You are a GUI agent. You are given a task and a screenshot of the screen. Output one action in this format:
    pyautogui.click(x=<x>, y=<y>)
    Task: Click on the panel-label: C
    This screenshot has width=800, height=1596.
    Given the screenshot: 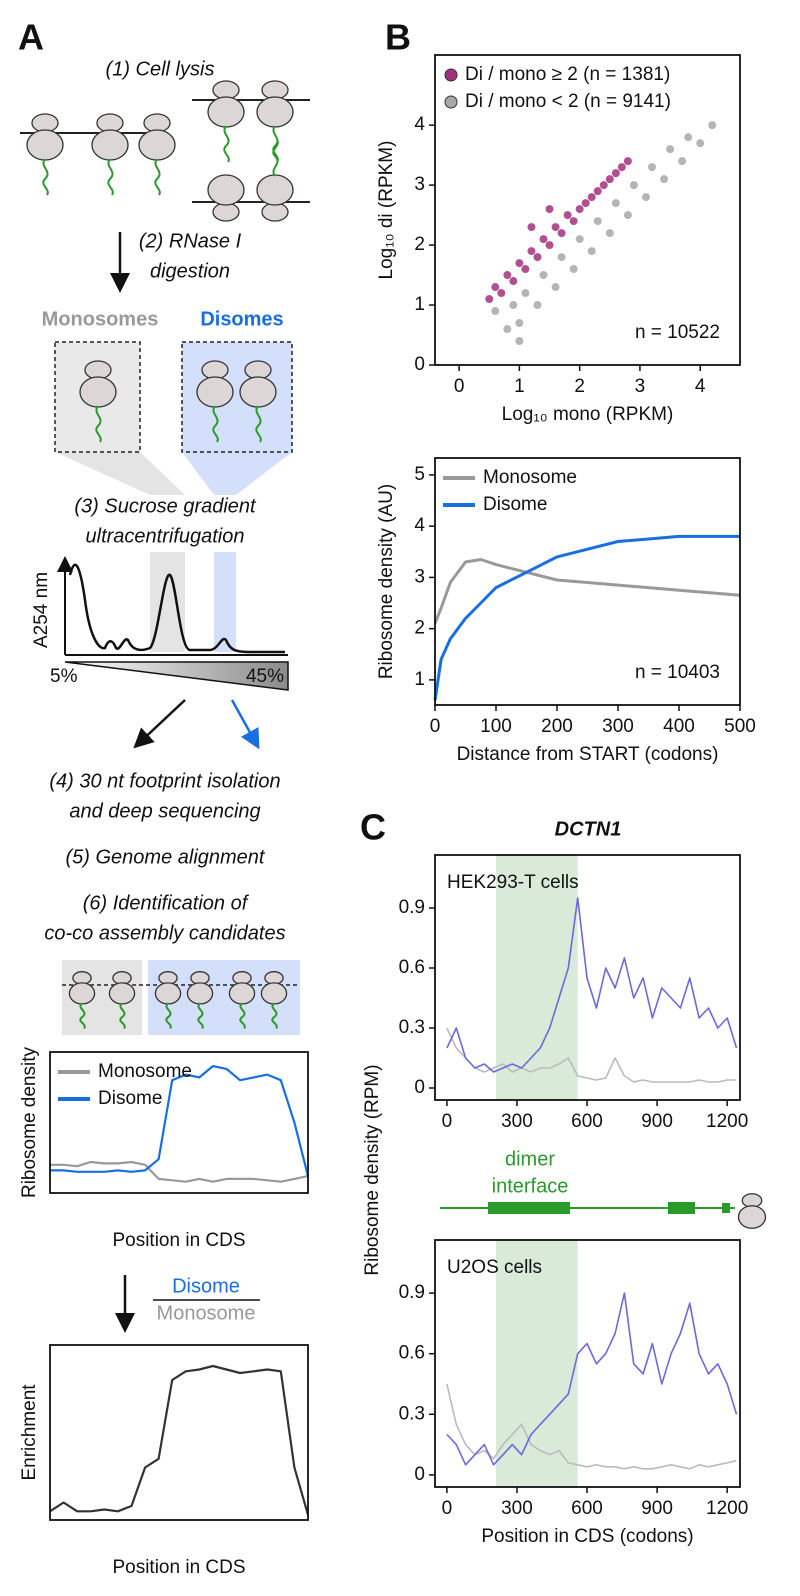 What is the action you would take?
    pyautogui.click(x=373, y=827)
    